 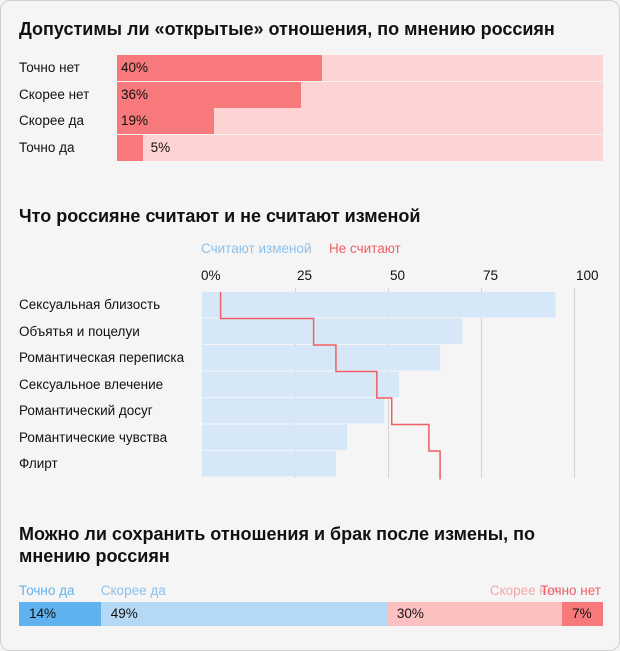 I want to click on open-relations-value: 5%, so click(x=160, y=147).